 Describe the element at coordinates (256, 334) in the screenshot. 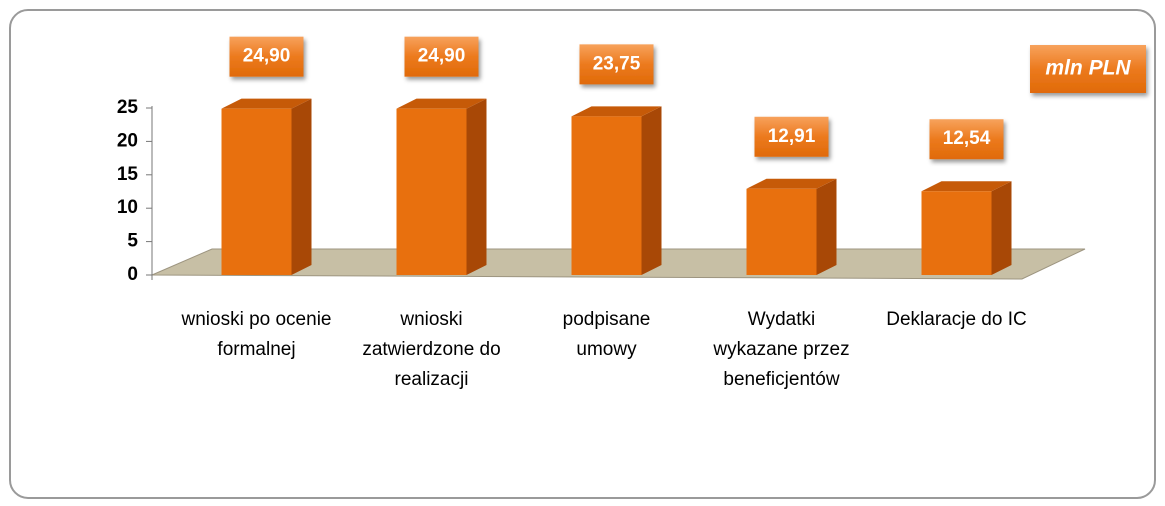

I see `x-tick-label: wnioski po ocenie formalnej` at that location.